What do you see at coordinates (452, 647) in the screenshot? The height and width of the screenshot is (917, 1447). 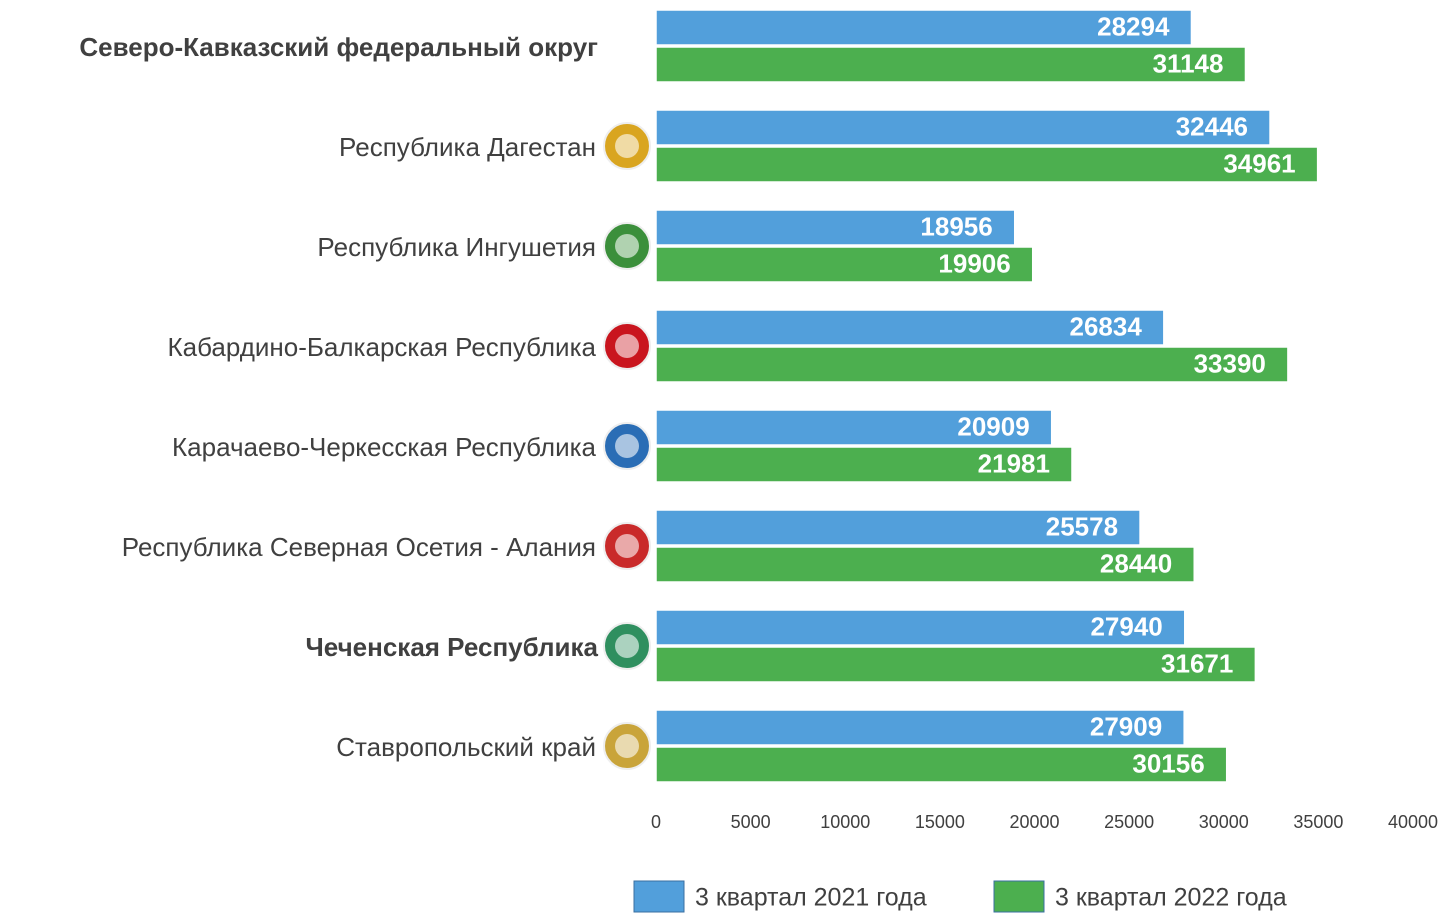 I see `category-label: Чеченская Республика` at bounding box center [452, 647].